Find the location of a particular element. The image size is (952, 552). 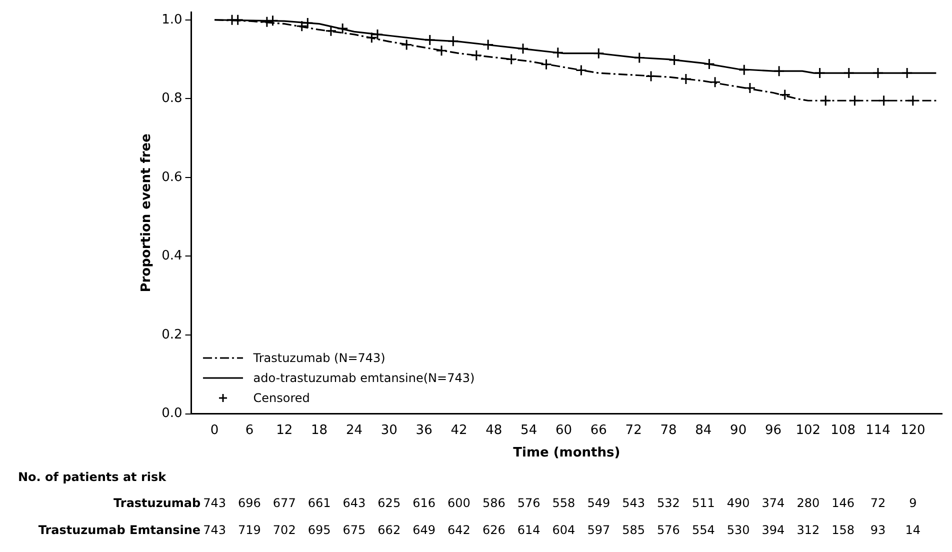

text: 695 is located at coordinates (319, 530).